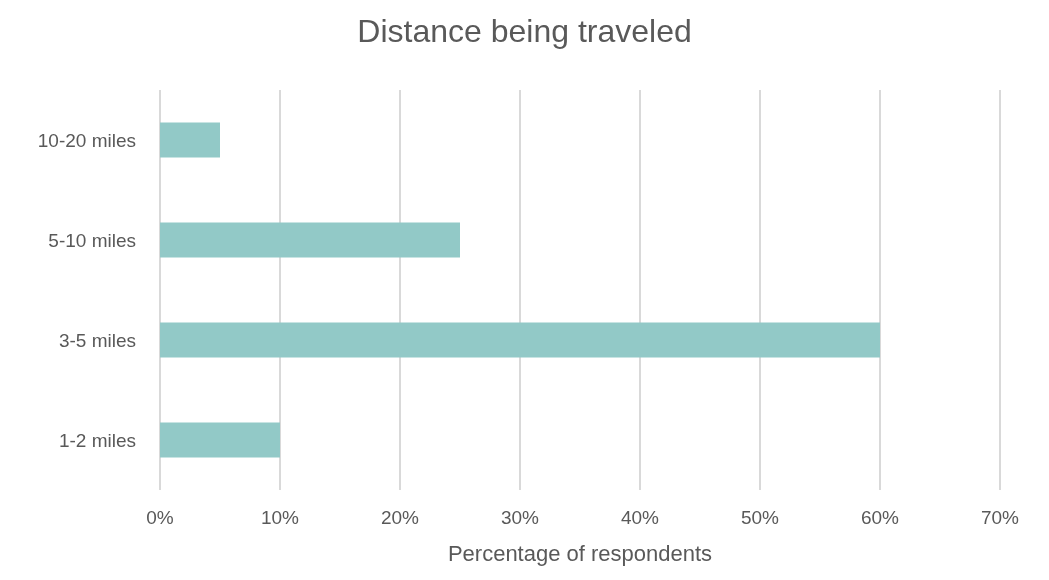  I want to click on x-tick-label: 30%, so click(520, 517).